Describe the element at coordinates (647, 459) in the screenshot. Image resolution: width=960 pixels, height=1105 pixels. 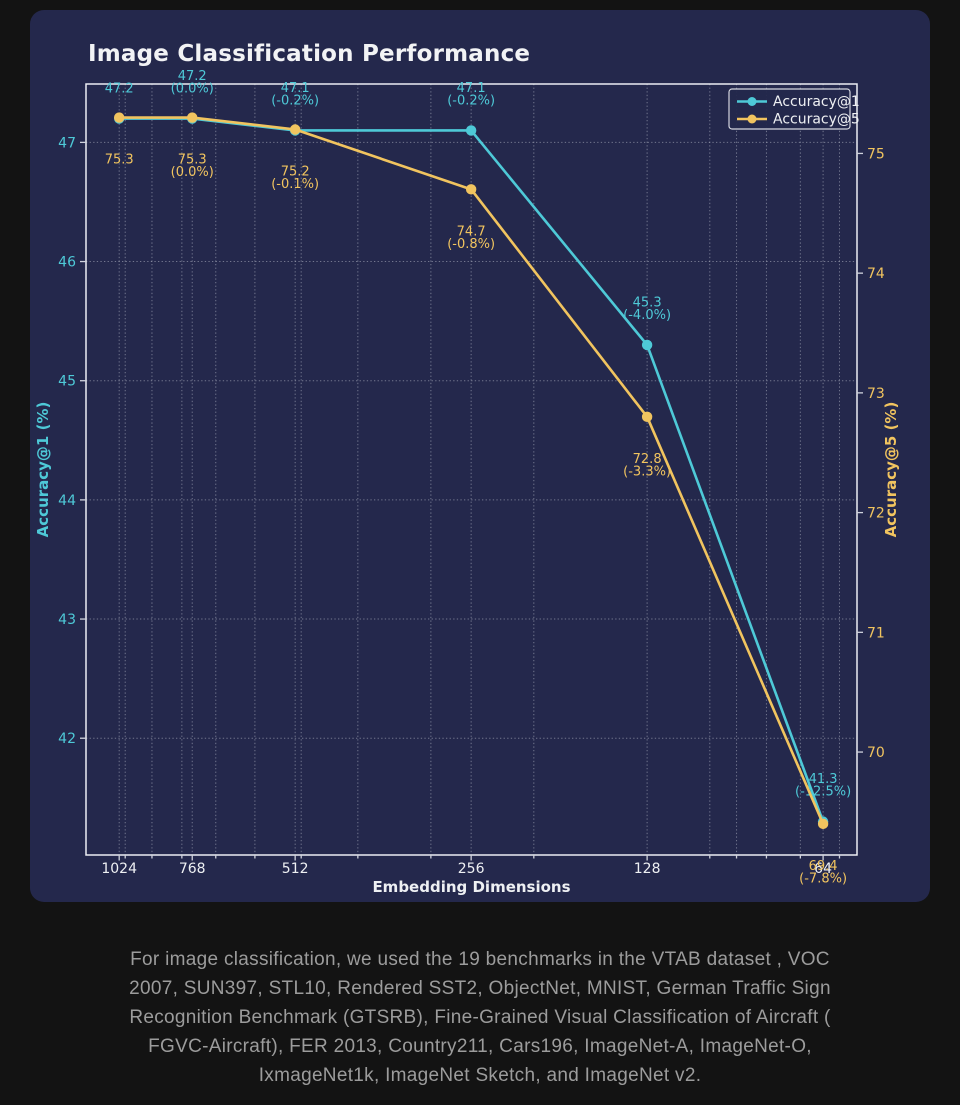
I see `data-point-label: 72.8` at that location.